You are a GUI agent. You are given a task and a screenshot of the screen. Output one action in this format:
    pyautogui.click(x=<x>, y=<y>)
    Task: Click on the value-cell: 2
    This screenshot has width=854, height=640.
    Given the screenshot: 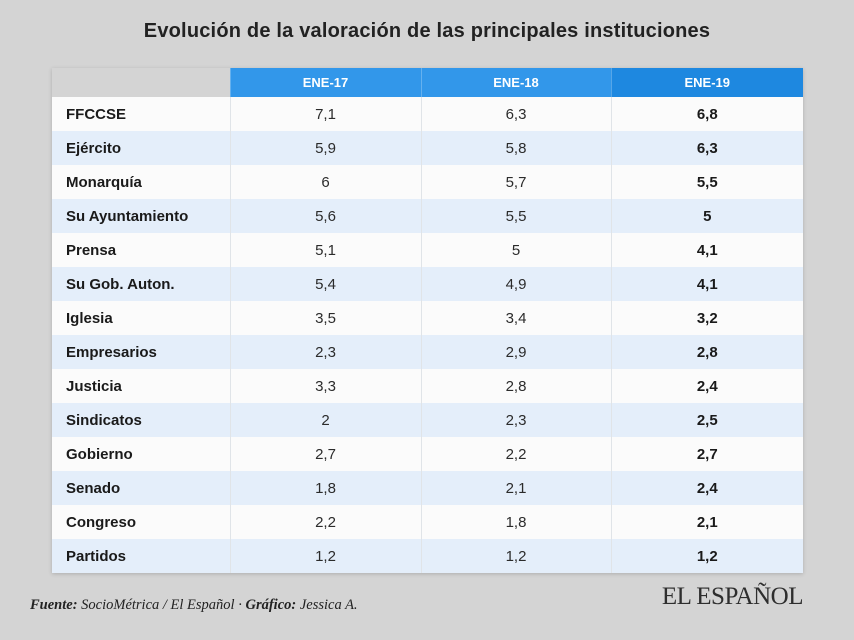 What is the action you would take?
    pyautogui.click(x=325, y=420)
    